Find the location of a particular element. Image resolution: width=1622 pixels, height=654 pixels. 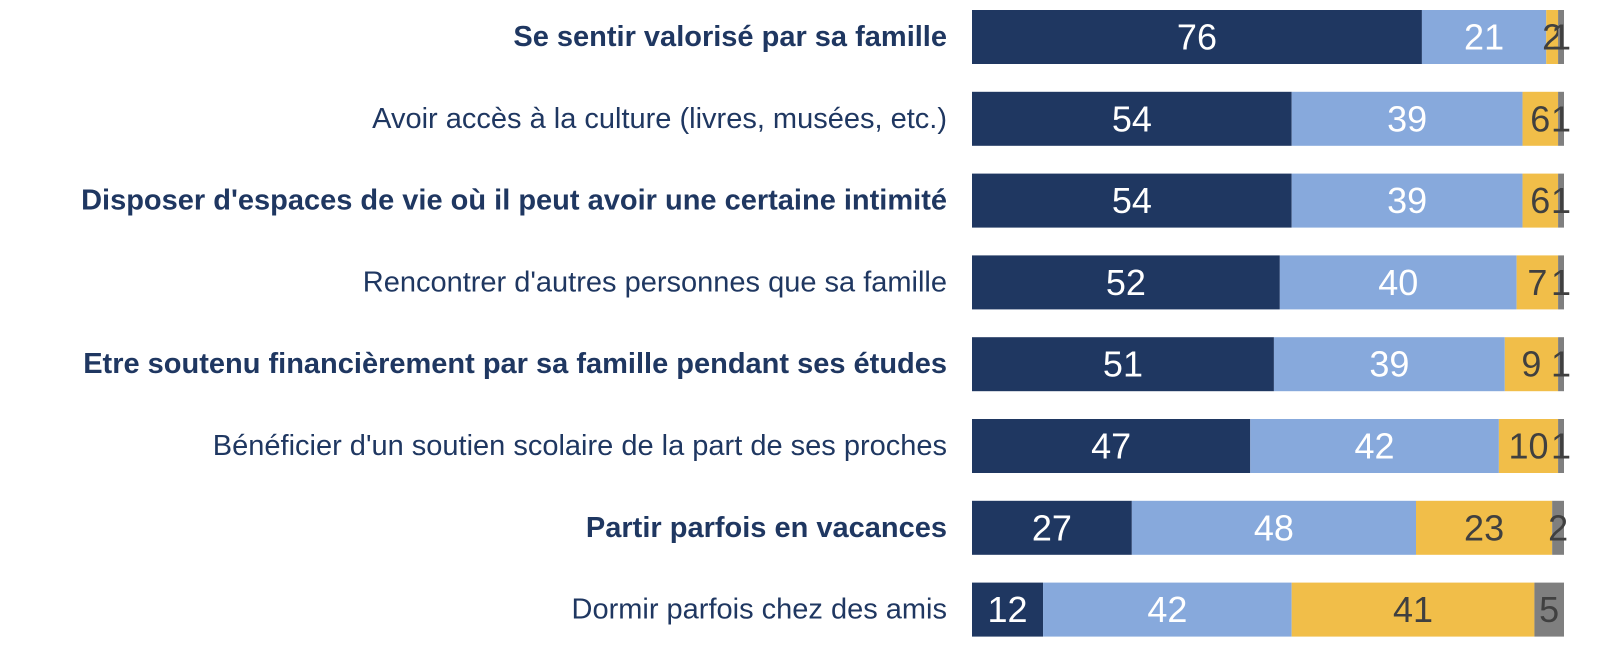

value-label: 48 is located at coordinates (1274, 527).